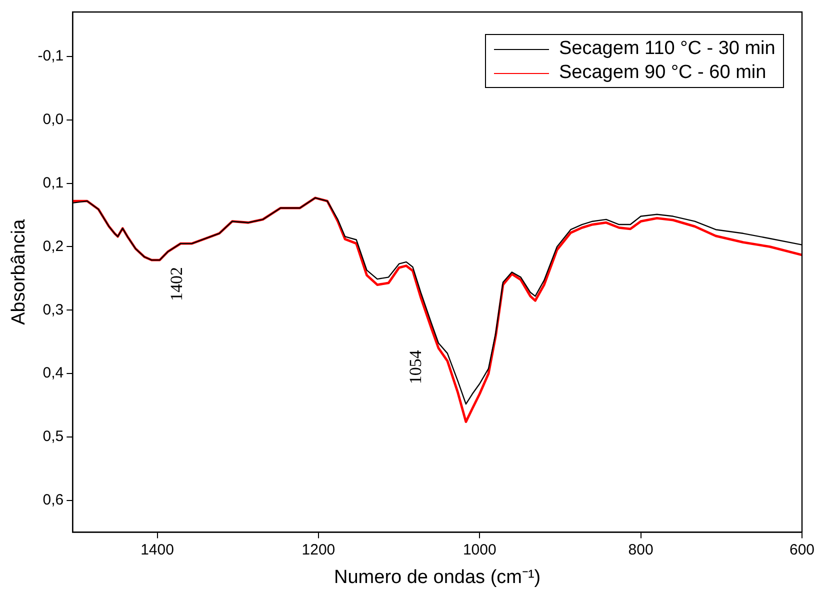 The image size is (818, 597). What do you see at coordinates (802, 549) in the screenshot?
I see `x-tick-label: 600` at bounding box center [802, 549].